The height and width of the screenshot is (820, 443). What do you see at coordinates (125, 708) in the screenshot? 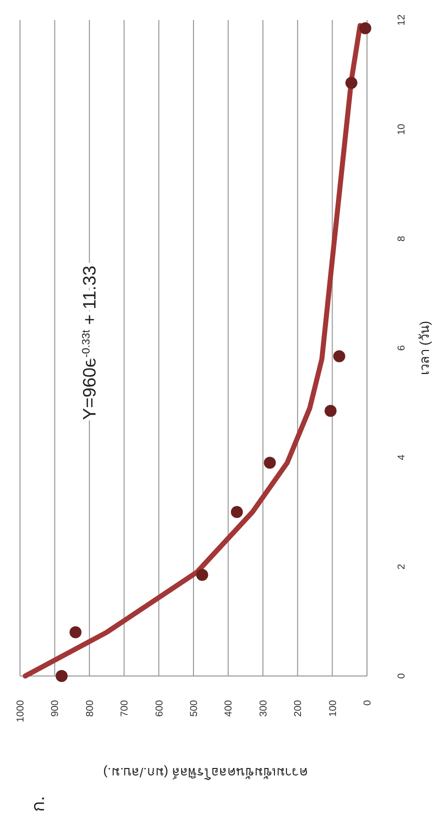
I see `x-tick-label: 700` at bounding box center [125, 708].